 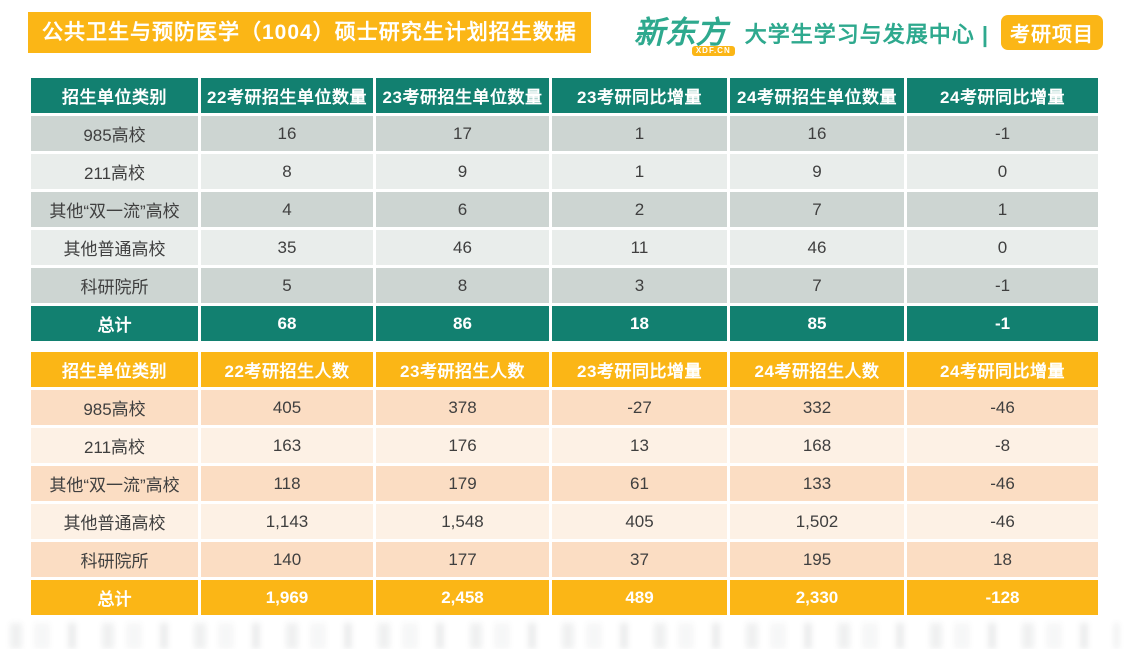 What do you see at coordinates (287, 483) in the screenshot?
I see `table-cell: 118` at bounding box center [287, 483].